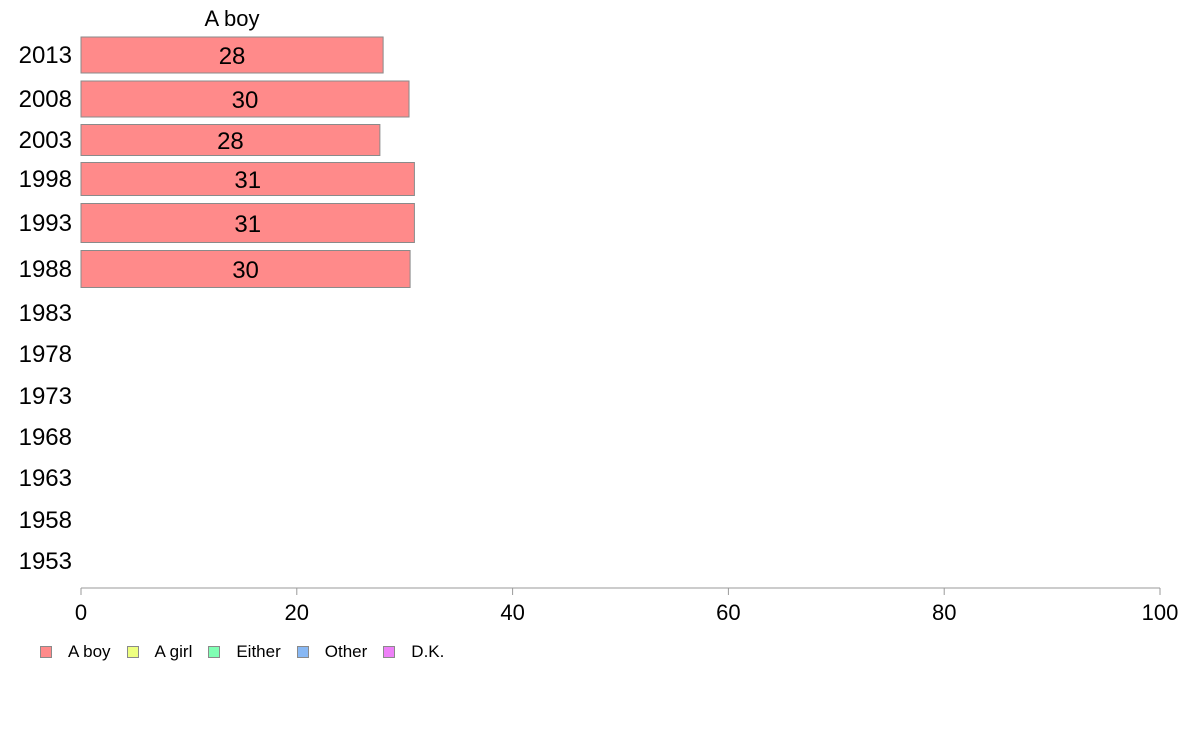  Describe the element at coordinates (45, 354) in the screenshot. I see `y-tick-label: 1978` at that location.